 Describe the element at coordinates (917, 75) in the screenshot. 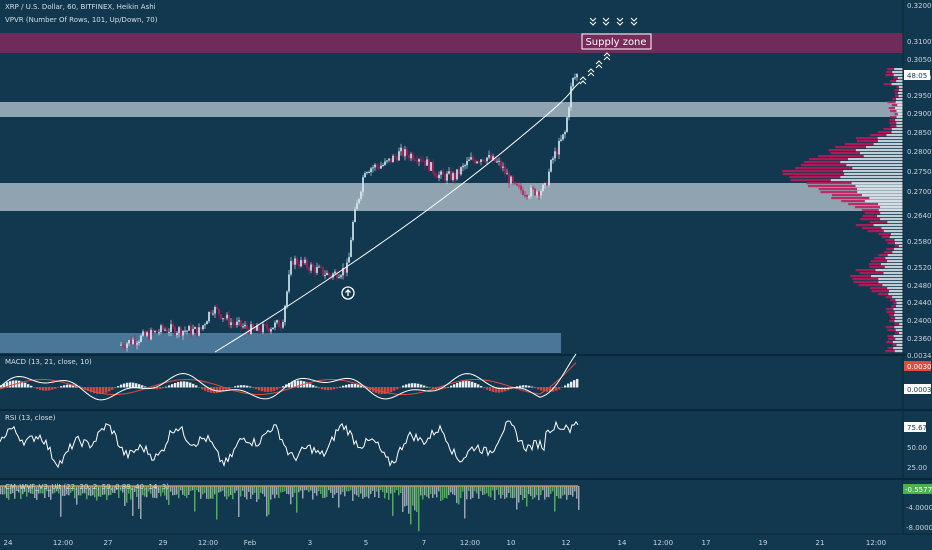

I see `current-price-badge` at that location.